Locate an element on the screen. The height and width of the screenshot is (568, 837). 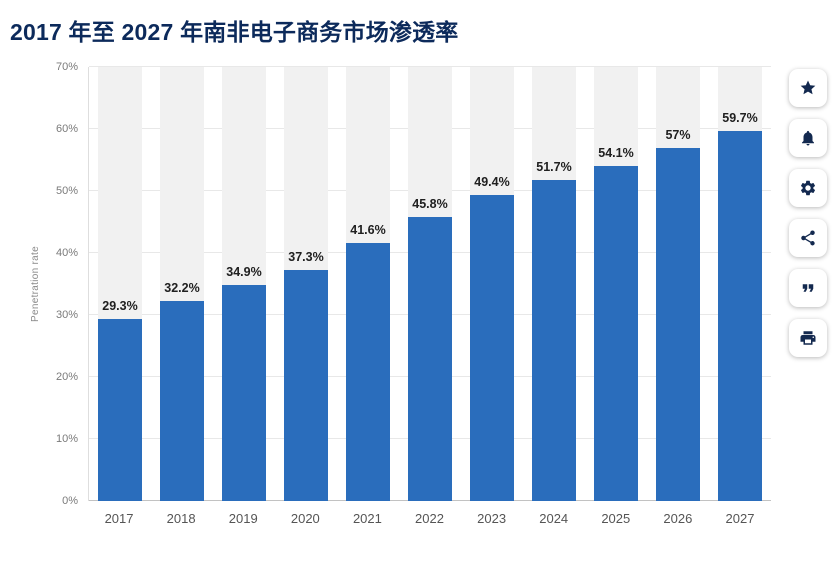
x-tick-label: 2027 is located at coordinates (740, 518).